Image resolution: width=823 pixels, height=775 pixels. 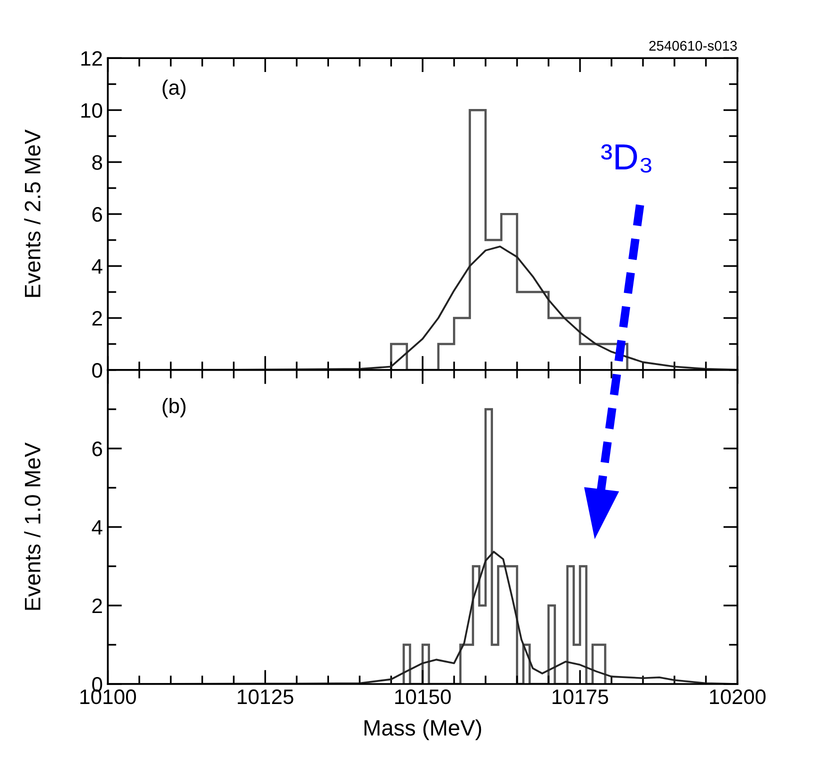 What do you see at coordinates (97, 370) in the screenshot?
I see `y-tick-label: 0` at bounding box center [97, 370].